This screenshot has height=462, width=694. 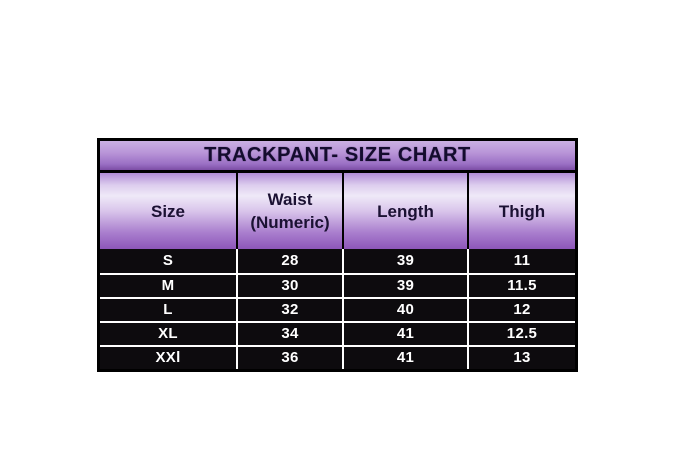 What do you see at coordinates (291, 310) in the screenshot?
I see `cell-waist: 32` at bounding box center [291, 310].